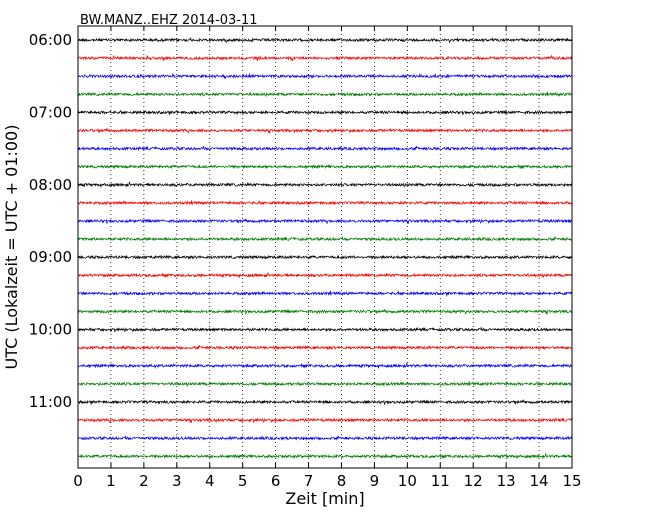  What do you see at coordinates (440, 481) in the screenshot?
I see `x-tick-label: 11` at bounding box center [440, 481].